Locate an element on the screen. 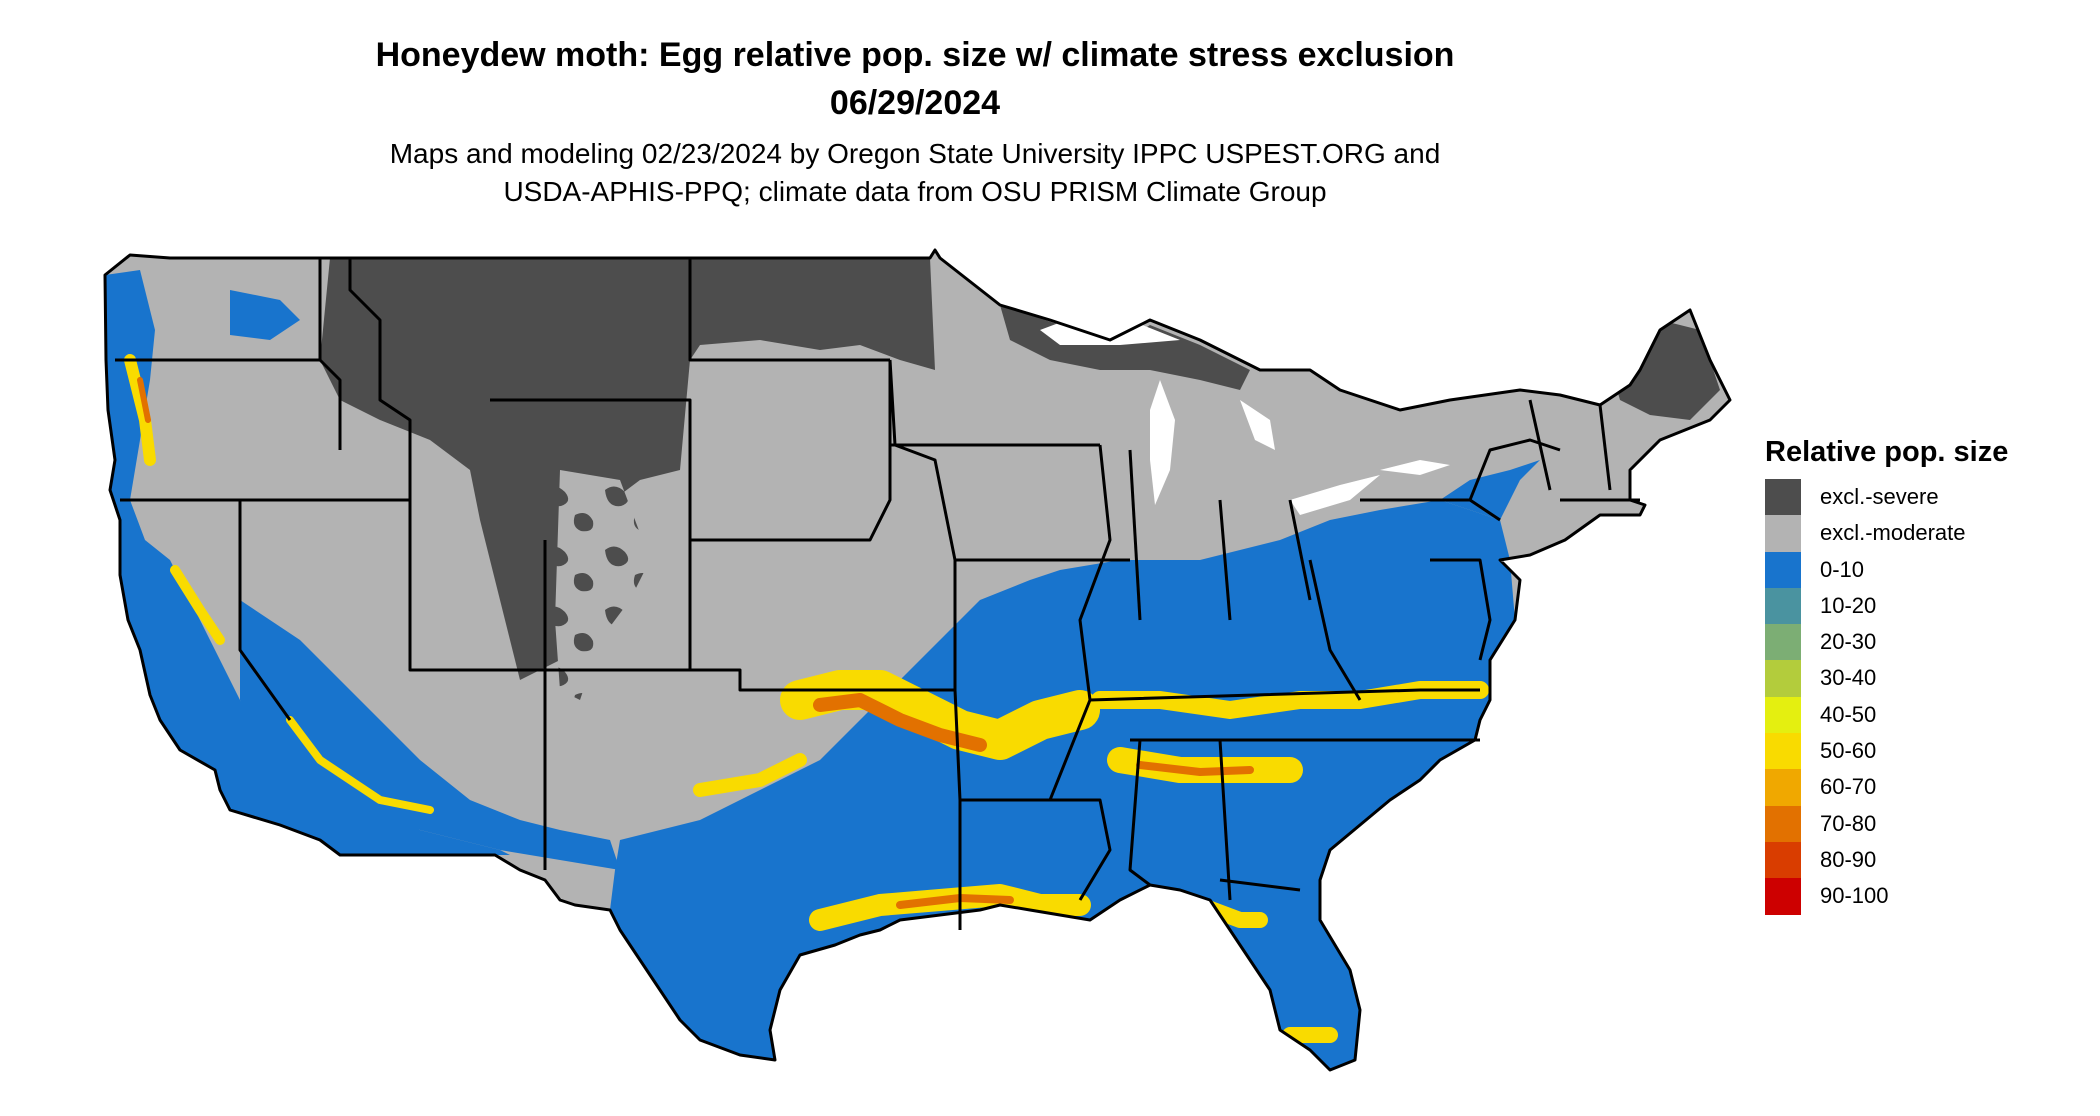  legend-item: 80-90 is located at coordinates (1925, 860).